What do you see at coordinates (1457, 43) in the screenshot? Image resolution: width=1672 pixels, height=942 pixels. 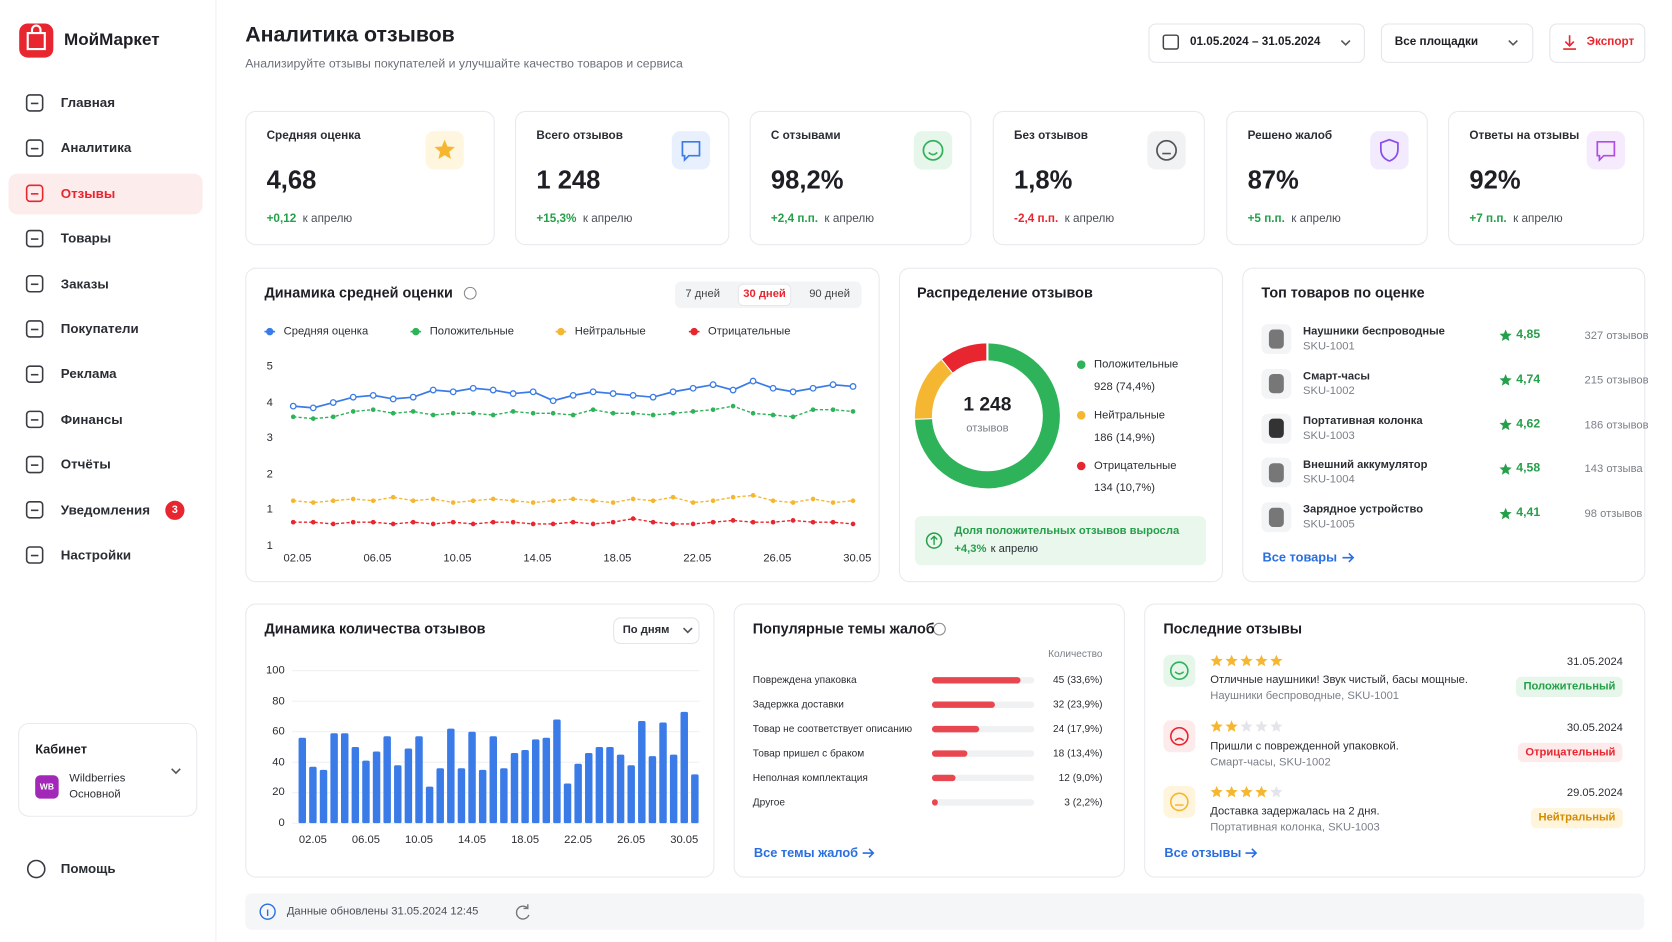 I see `platform-select` at bounding box center [1457, 43].